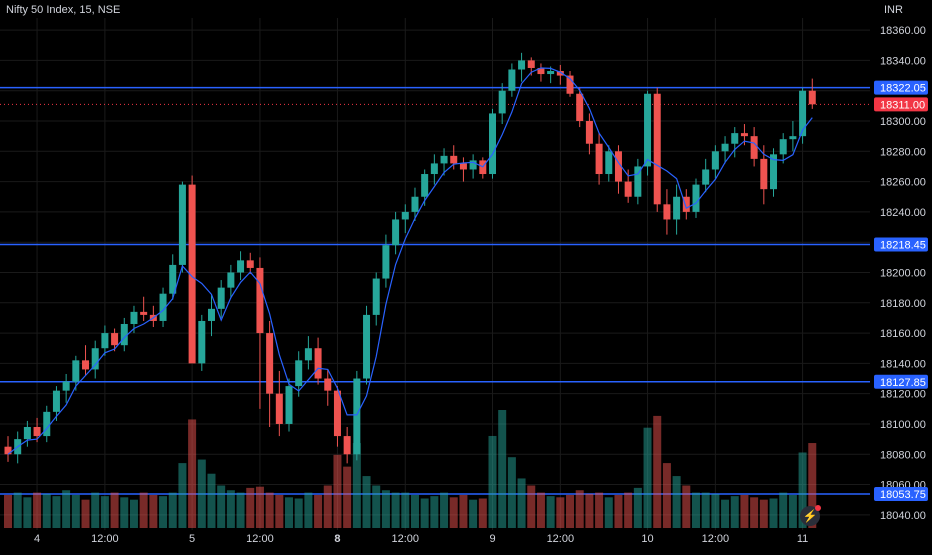 The width and height of the screenshot is (932, 555). I want to click on price-tick-label: 18260.00, so click(903, 183).